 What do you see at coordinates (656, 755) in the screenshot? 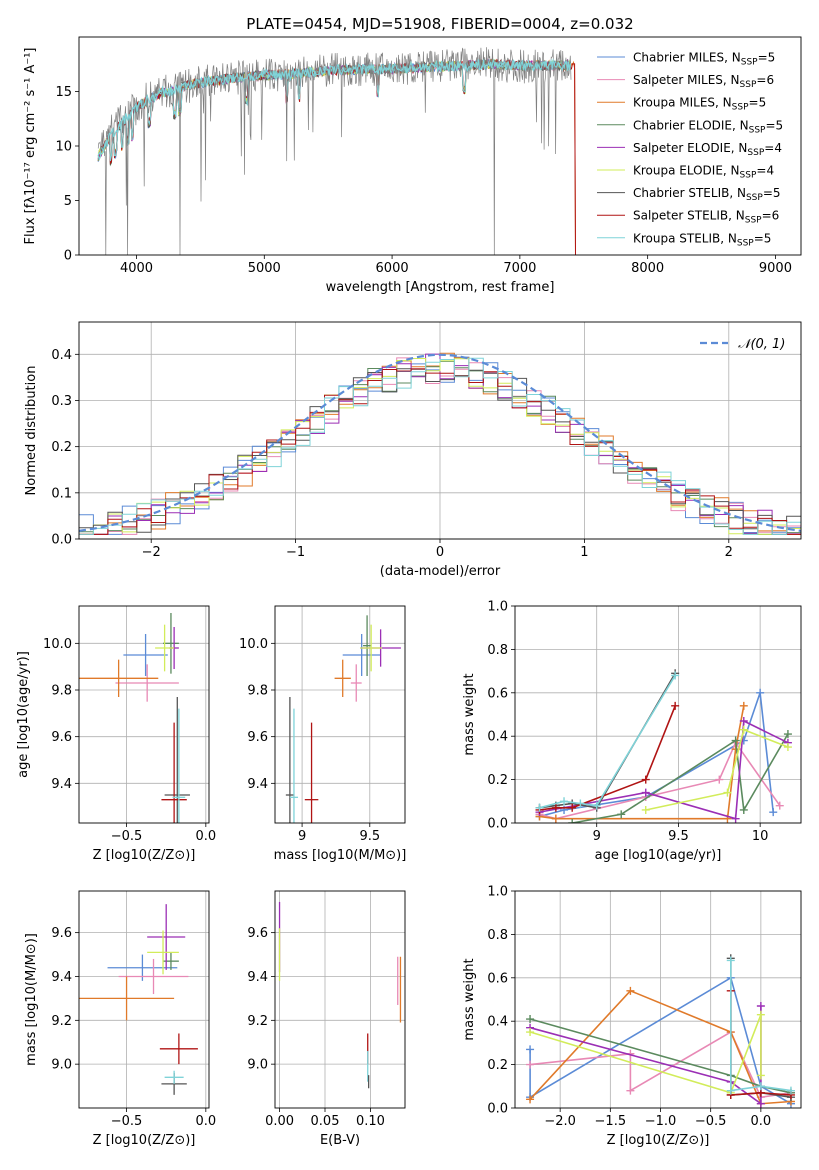
I see `weight-line-chabrier-miles` at bounding box center [656, 755].